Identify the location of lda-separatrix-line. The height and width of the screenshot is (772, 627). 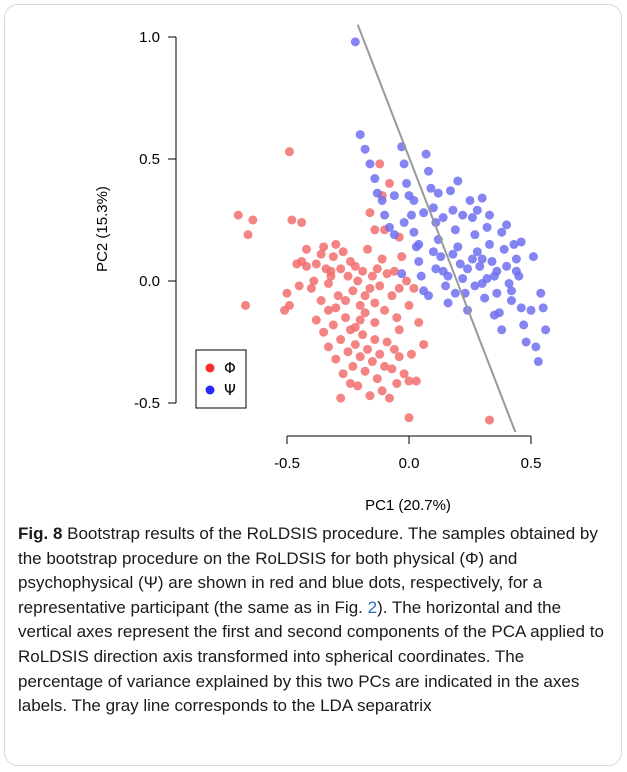
(436, 228).